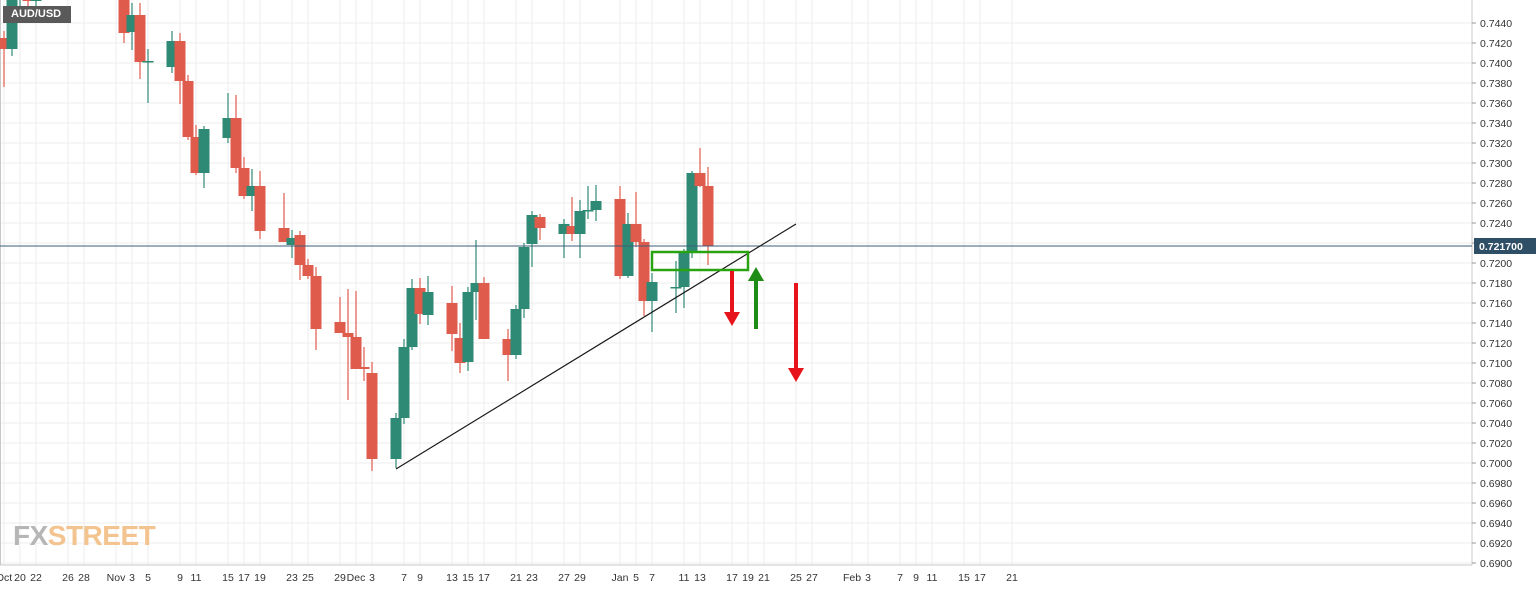 The image size is (1536, 594). What do you see at coordinates (1496, 344) in the screenshot?
I see `y-tick-label: 0.7120` at bounding box center [1496, 344].